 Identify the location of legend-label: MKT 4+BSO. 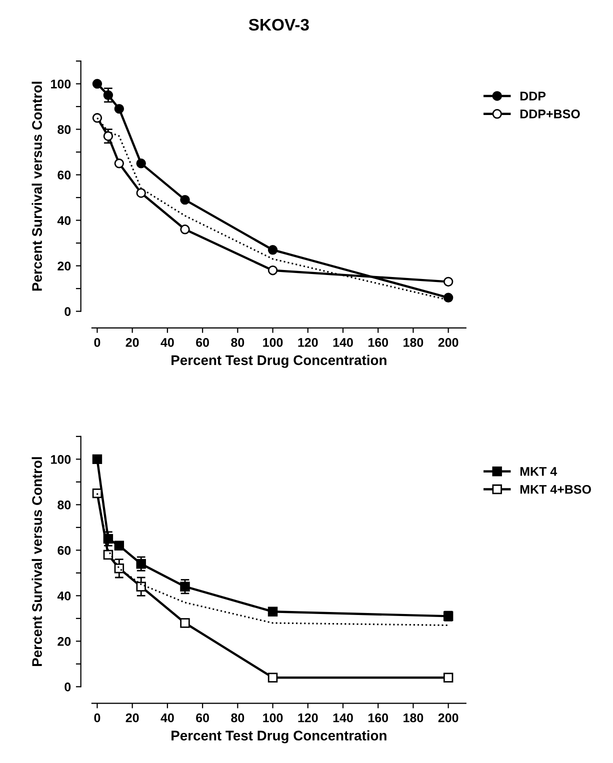
(555, 489).